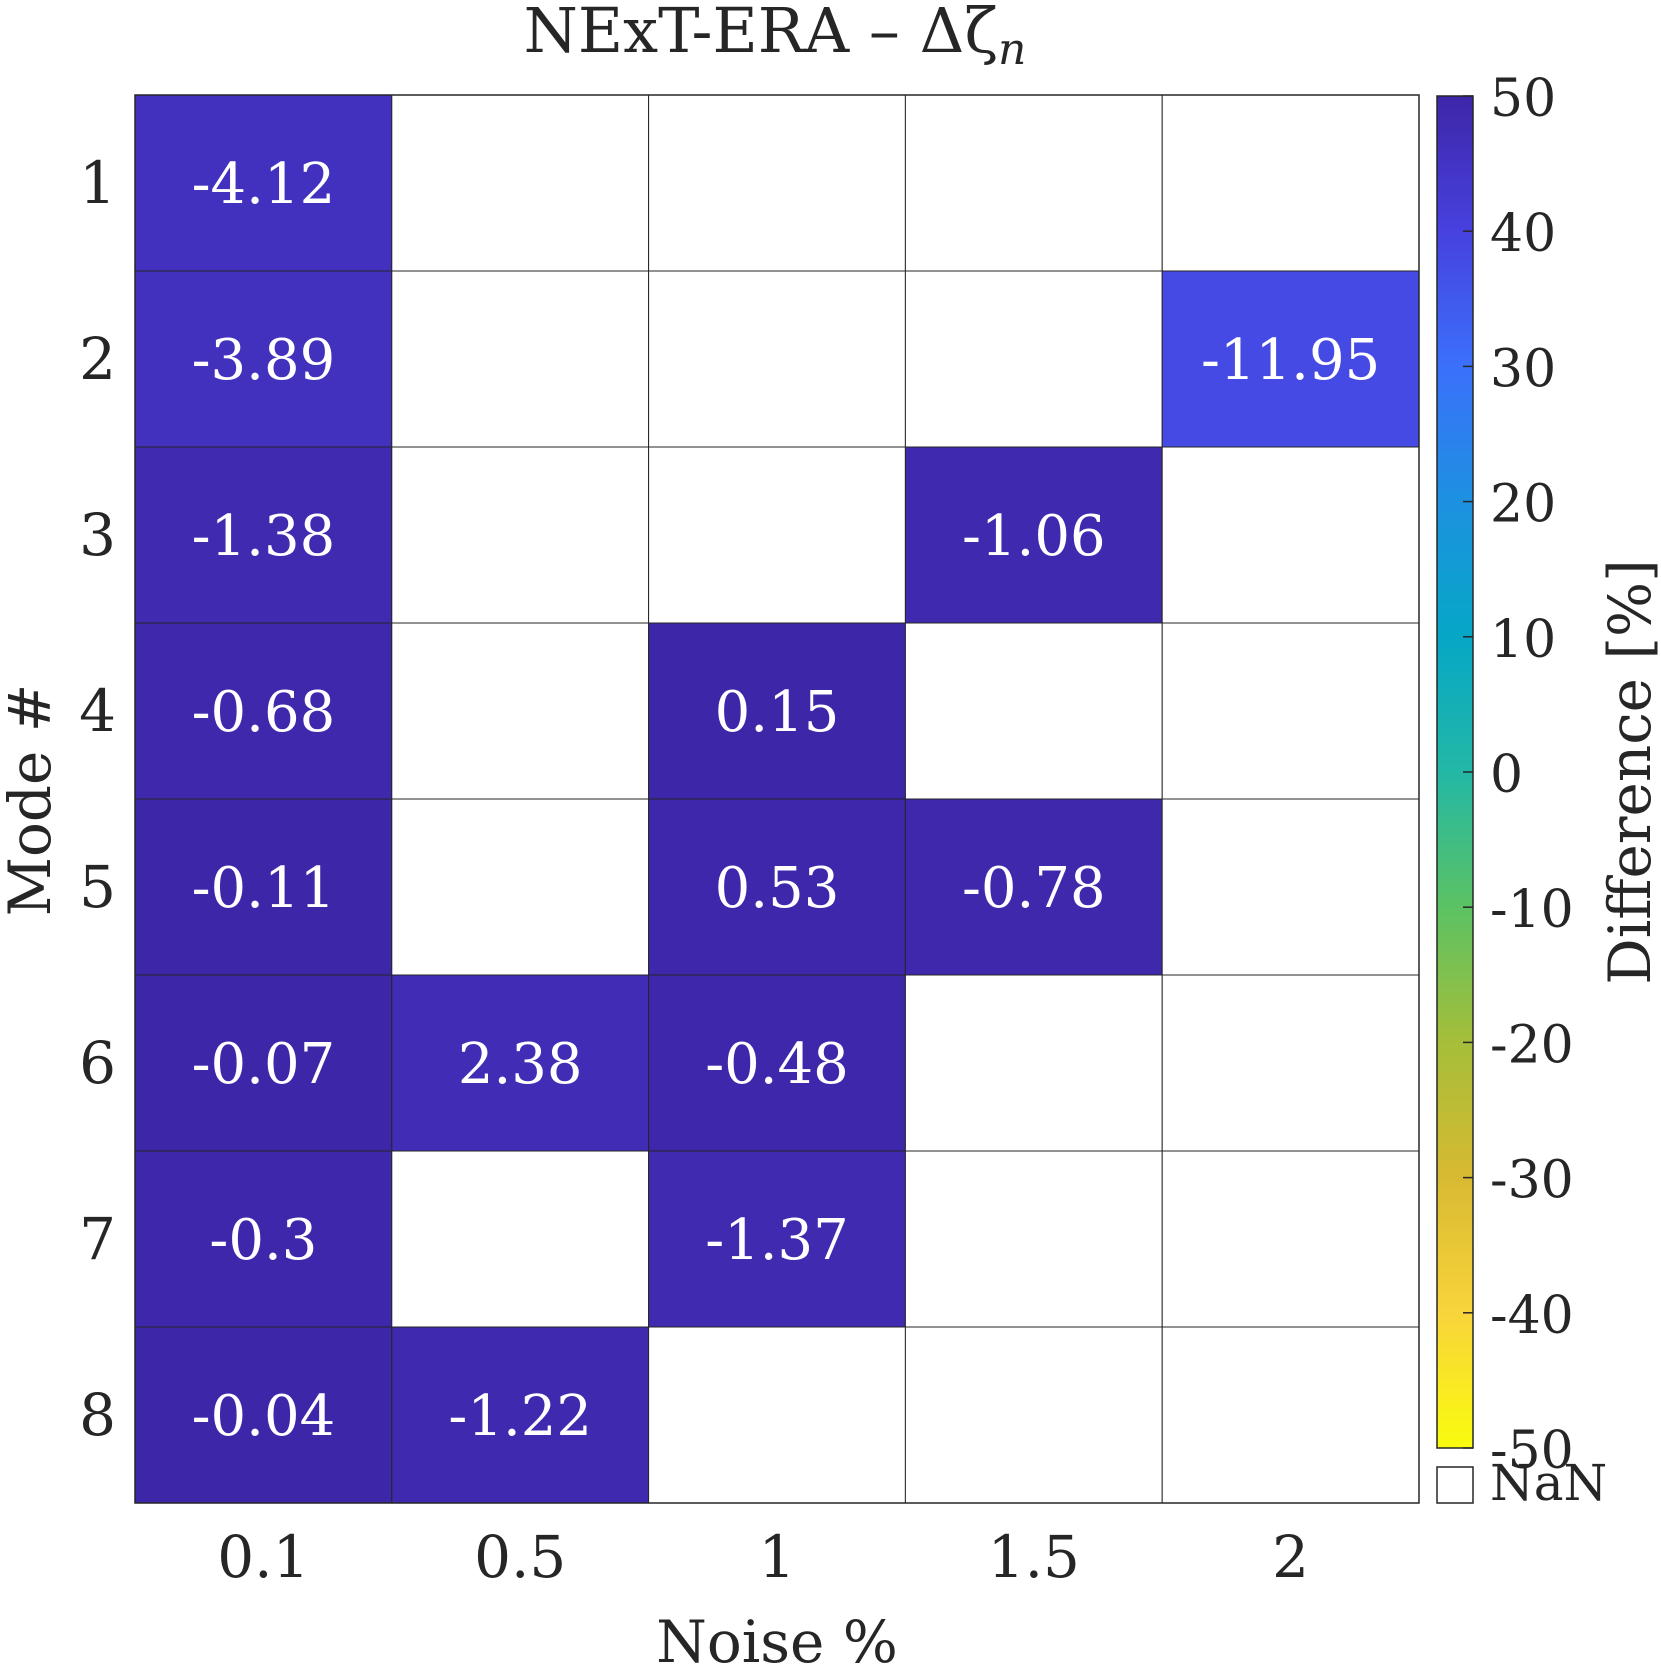 The height and width of the screenshot is (1670, 1661). Describe the element at coordinates (777, 183) in the screenshot. I see `heatmap-cell-r1-c3` at that location.